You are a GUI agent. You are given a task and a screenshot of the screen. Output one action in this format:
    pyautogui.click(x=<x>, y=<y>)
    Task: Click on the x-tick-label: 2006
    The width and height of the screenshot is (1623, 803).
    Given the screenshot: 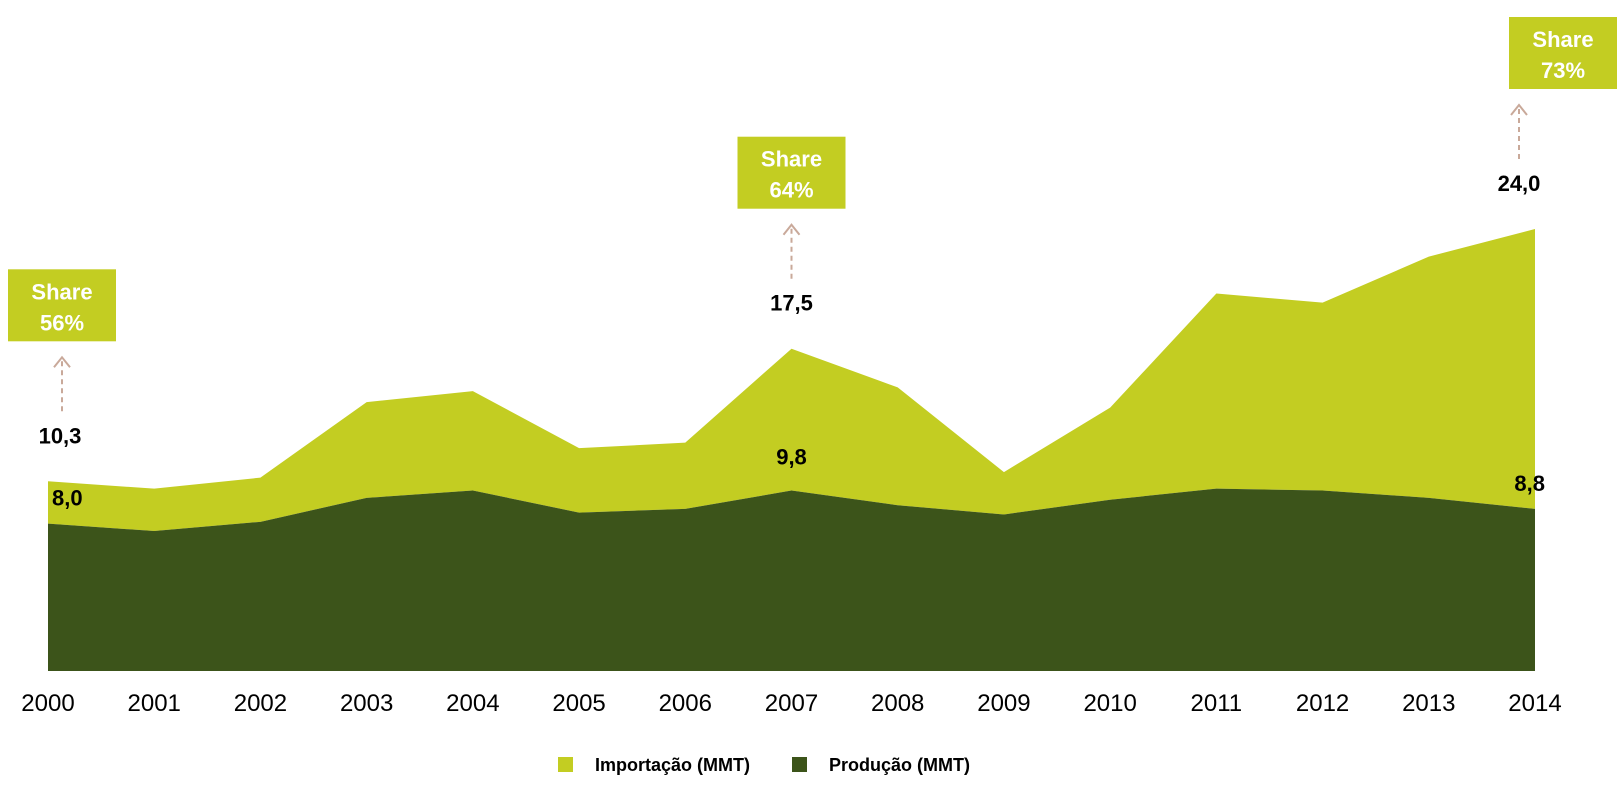 What is the action you would take?
    pyautogui.click(x=685, y=703)
    